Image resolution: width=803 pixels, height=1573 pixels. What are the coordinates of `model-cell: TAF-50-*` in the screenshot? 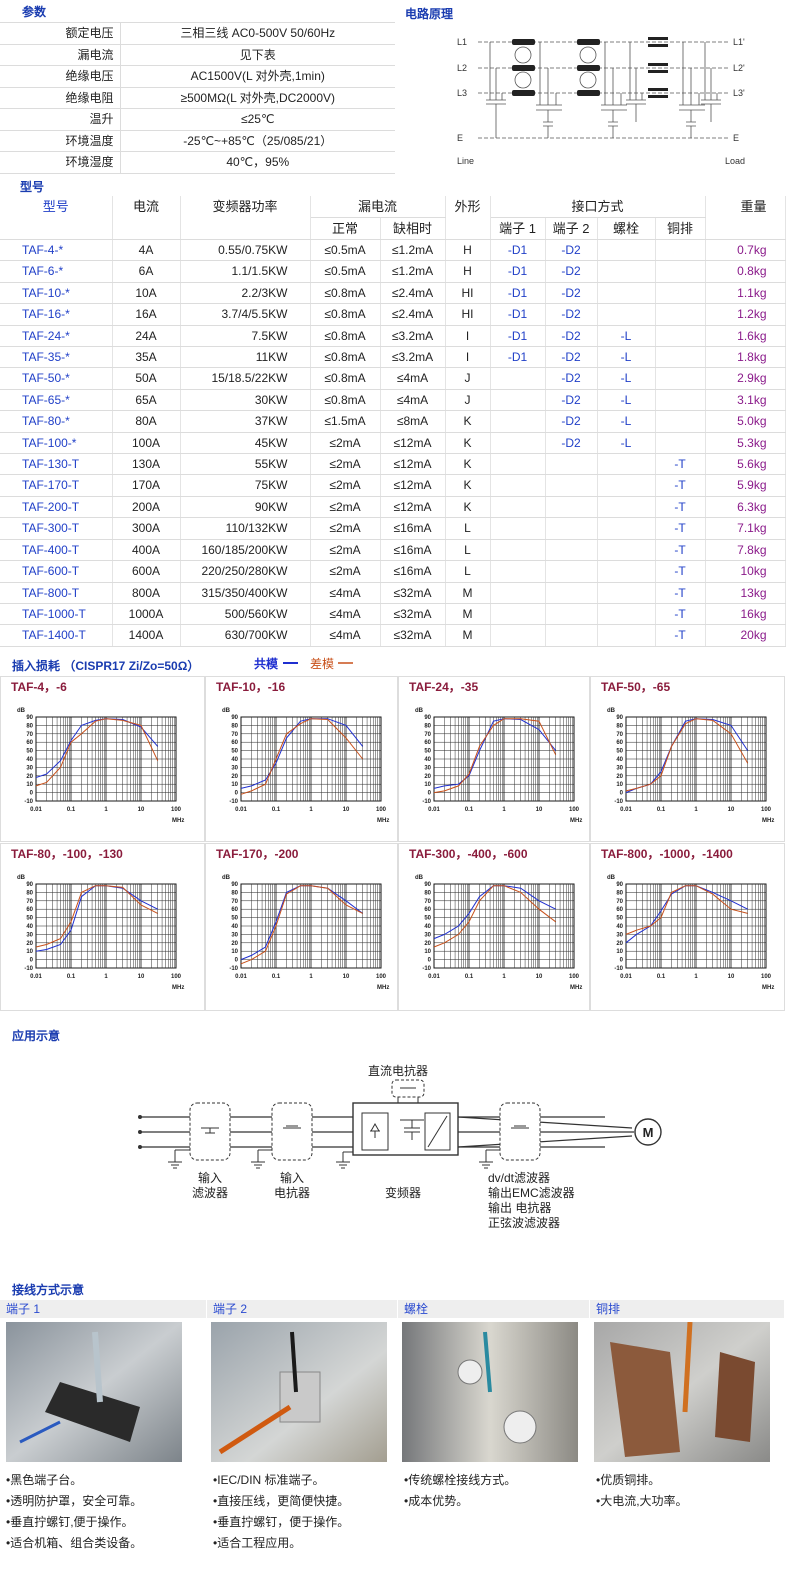 It's located at (56, 378).